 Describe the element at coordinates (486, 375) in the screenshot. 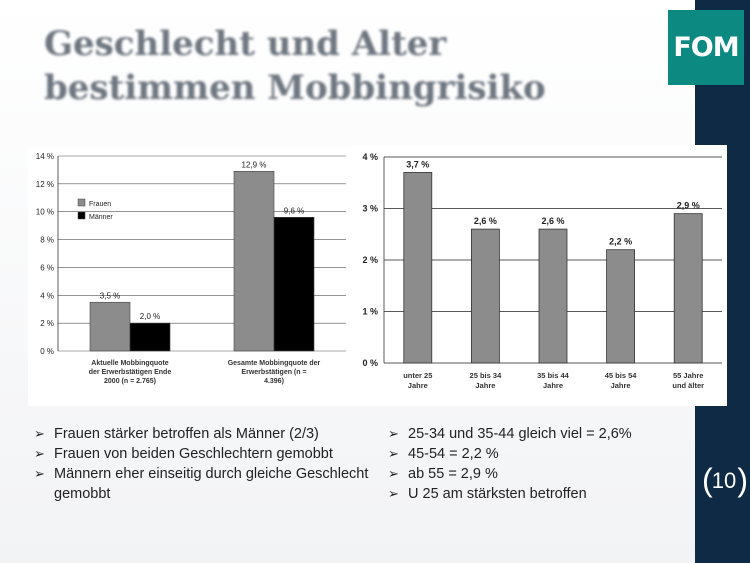

I see `x-category-label: 25 bis 34` at that location.